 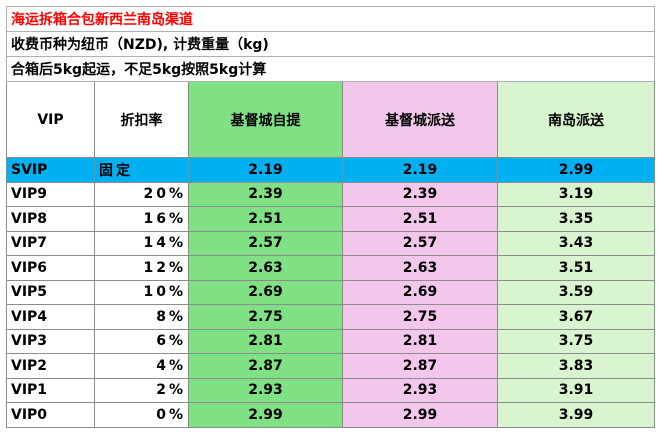 I want to click on vip-level-cell: VIP7, so click(x=50, y=243).